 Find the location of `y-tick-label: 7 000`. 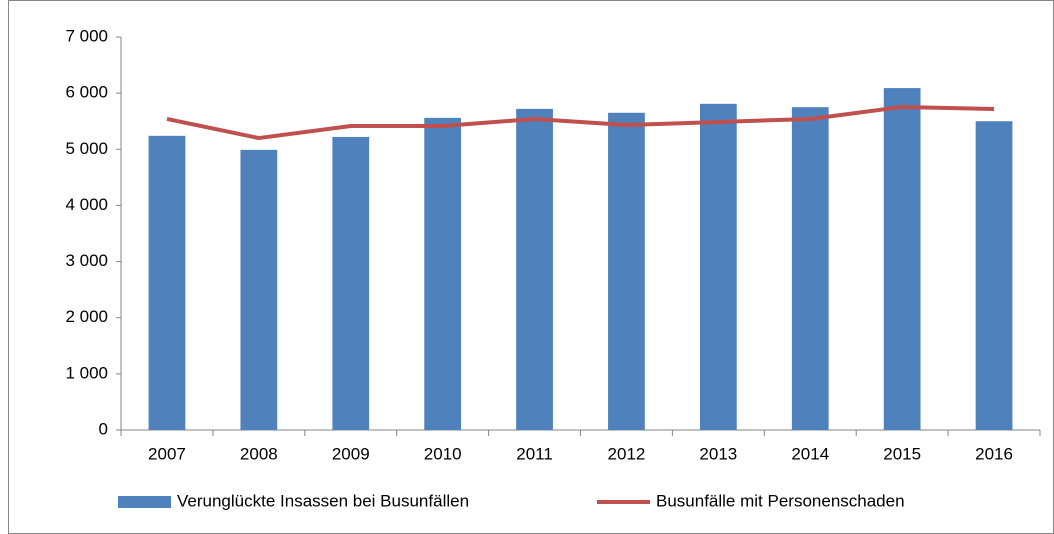

y-tick-label: 7 000 is located at coordinates (86, 35).